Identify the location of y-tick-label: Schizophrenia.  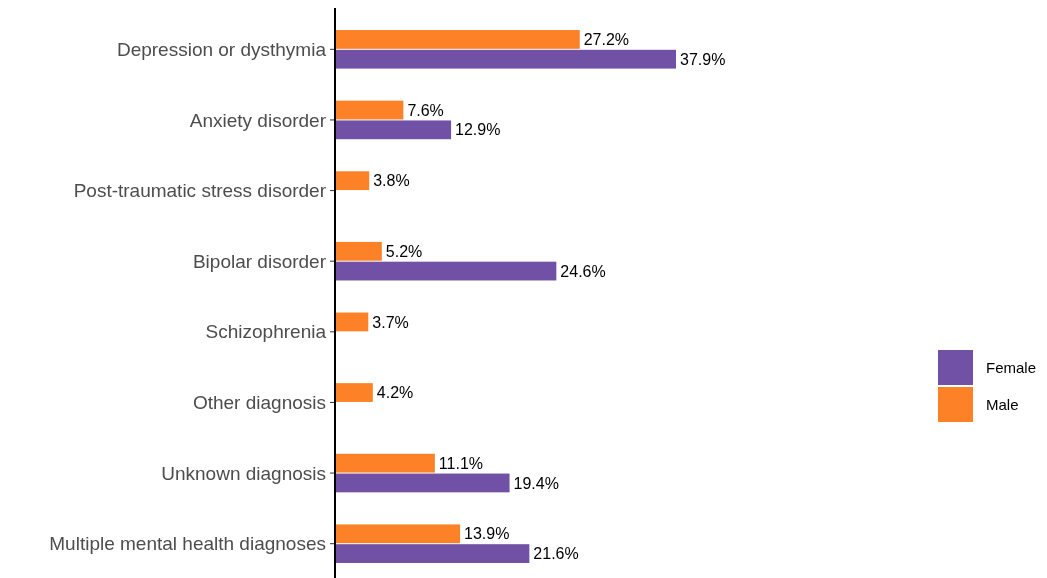
(266, 332).